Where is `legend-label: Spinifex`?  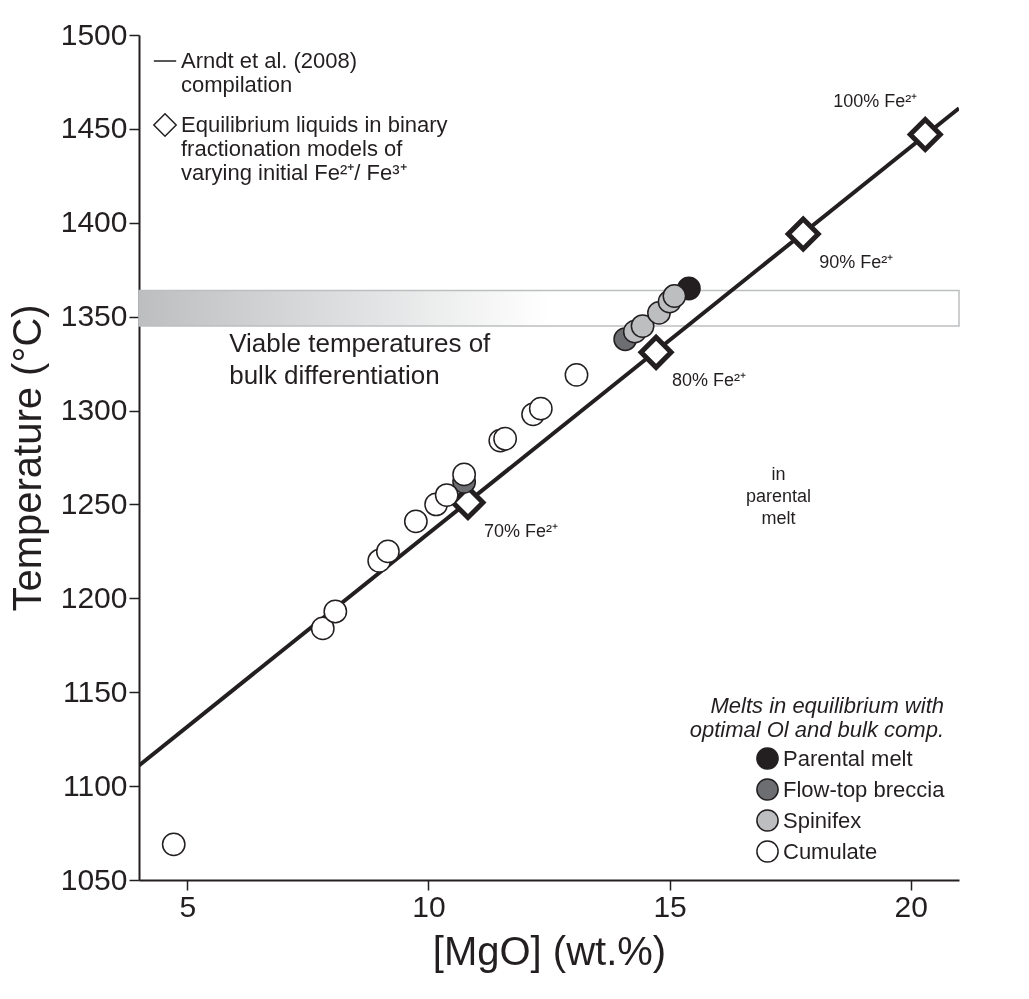 legend-label: Spinifex is located at coordinates (822, 820).